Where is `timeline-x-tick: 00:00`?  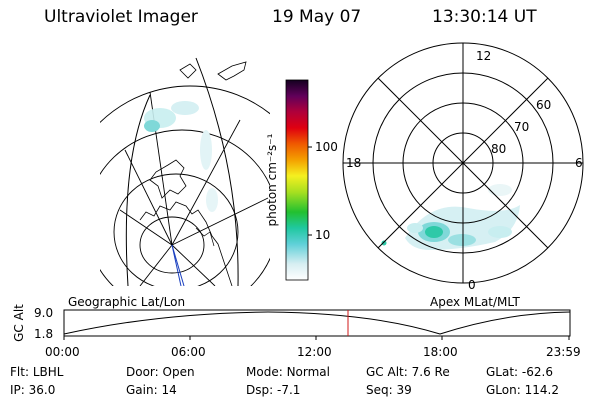 timeline-x-tick: 00:00 is located at coordinates (62, 352).